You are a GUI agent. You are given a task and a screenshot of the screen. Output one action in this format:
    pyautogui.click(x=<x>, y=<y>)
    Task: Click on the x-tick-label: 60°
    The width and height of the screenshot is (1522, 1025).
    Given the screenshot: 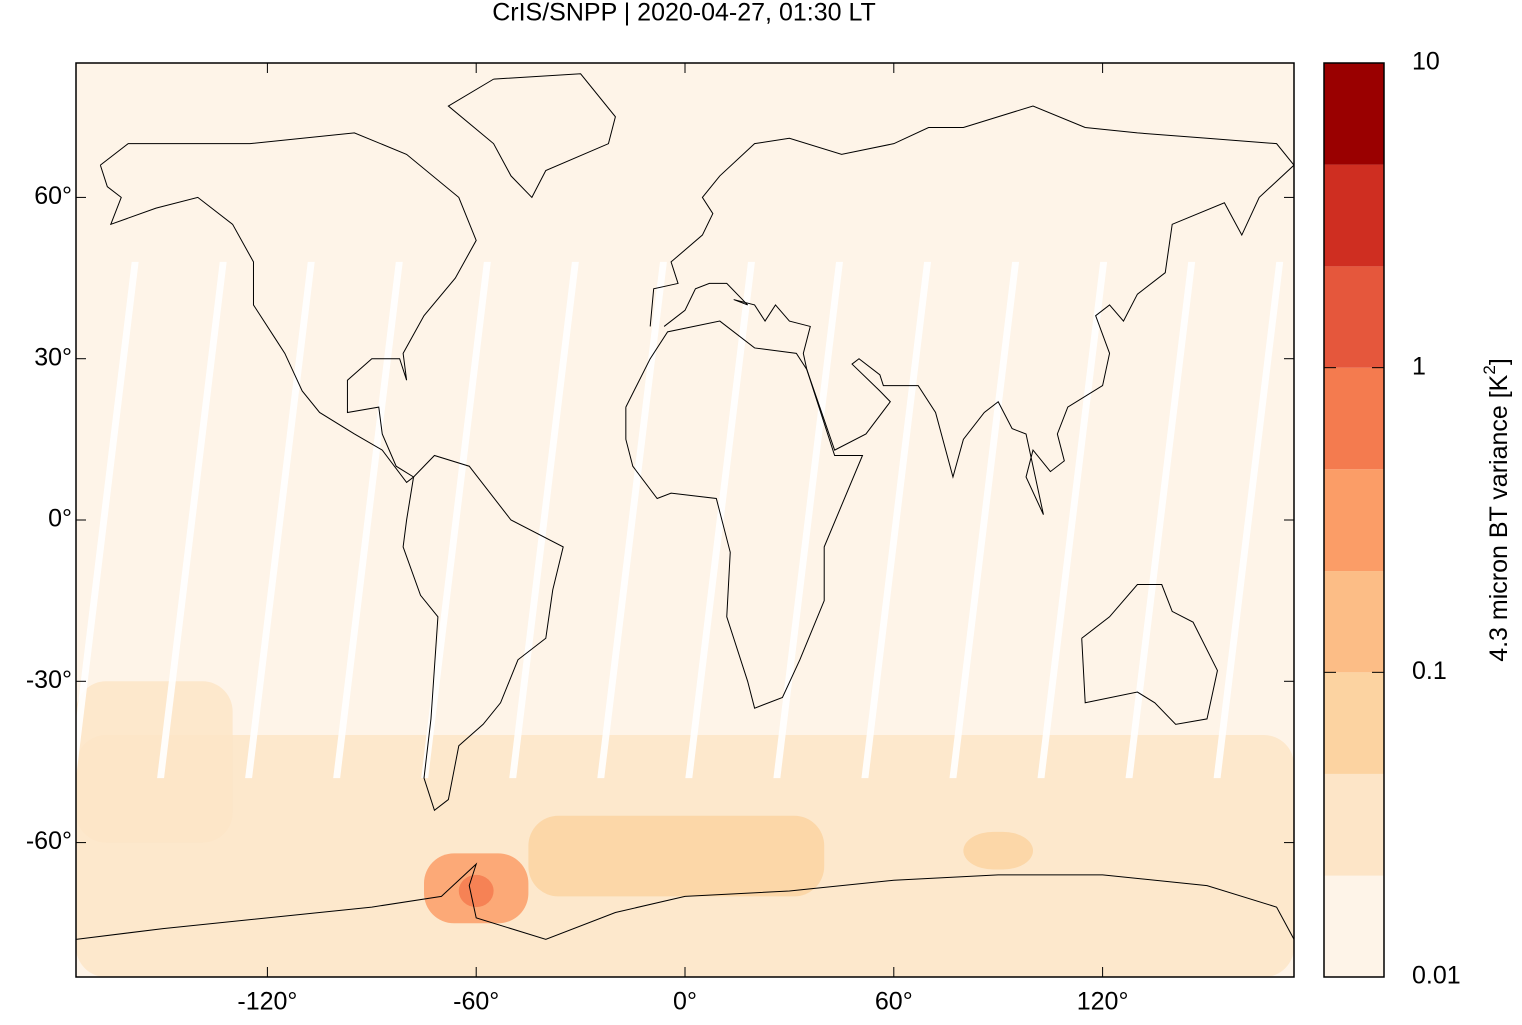 What is the action you would take?
    pyautogui.click(x=894, y=1002)
    